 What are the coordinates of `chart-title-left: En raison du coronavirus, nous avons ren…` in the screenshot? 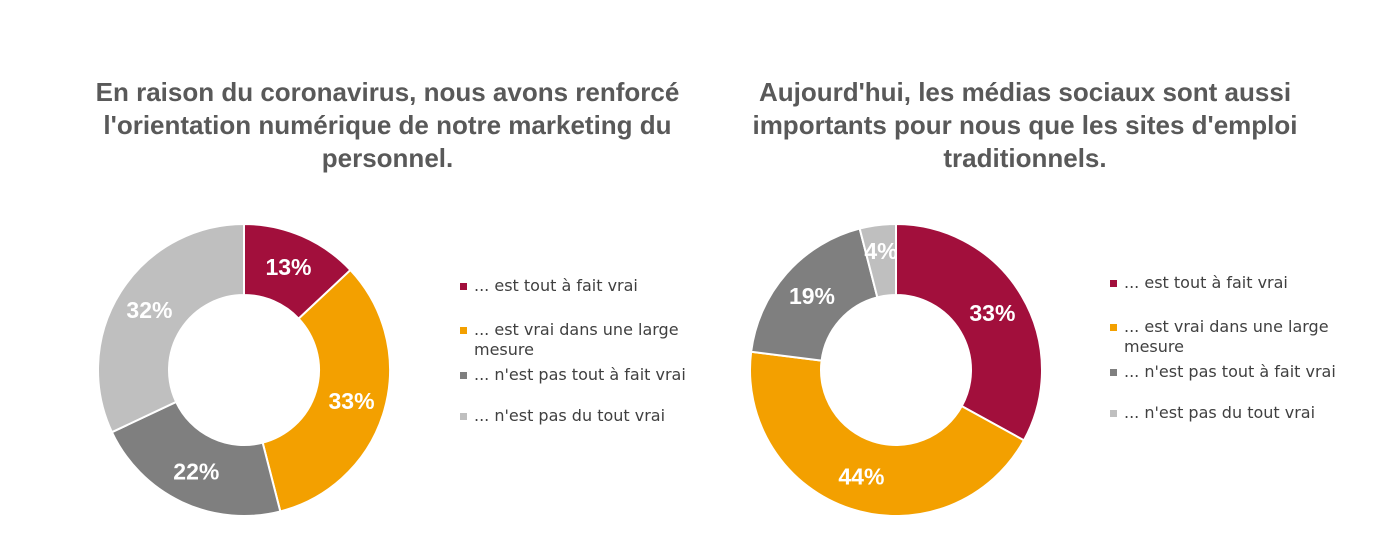 It's located at (387, 125).